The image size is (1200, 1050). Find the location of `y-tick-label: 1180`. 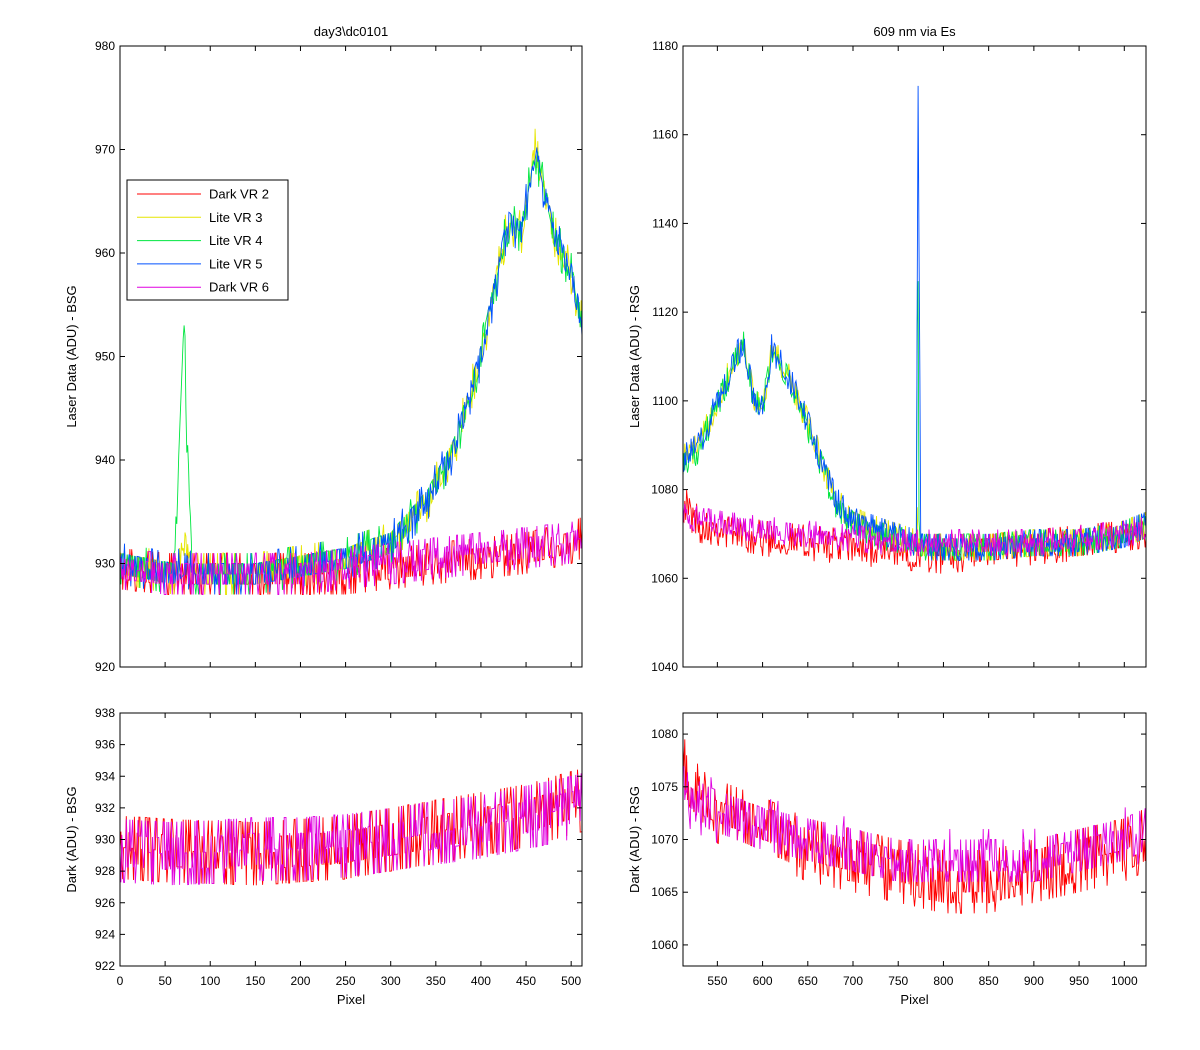

y-tick-label: 1180 is located at coordinates (665, 46).